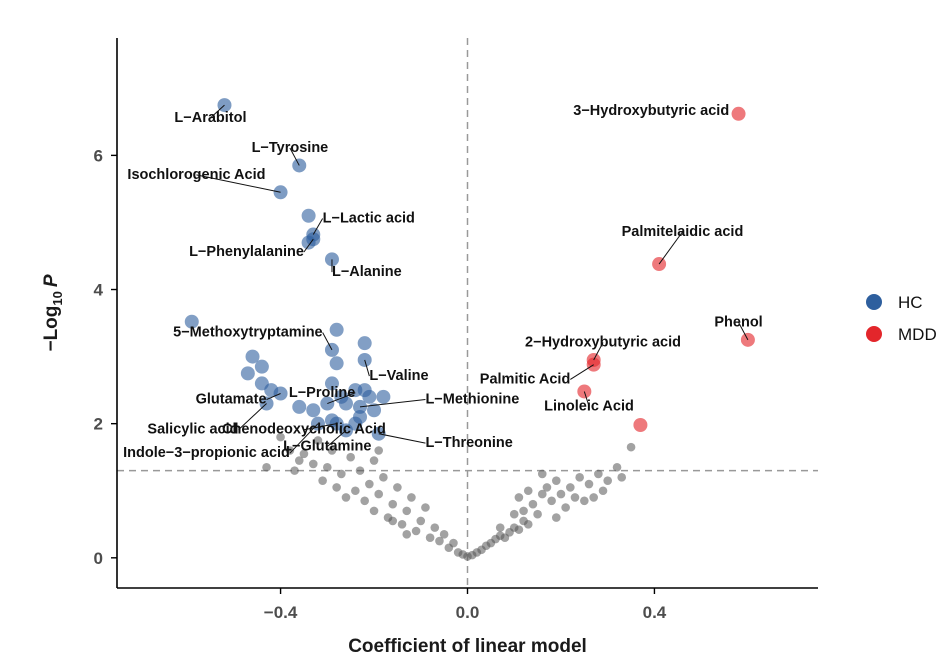 This screenshot has height=664, width=944. I want to click on point-label: Indole−3−propionic acid, so click(206, 453).